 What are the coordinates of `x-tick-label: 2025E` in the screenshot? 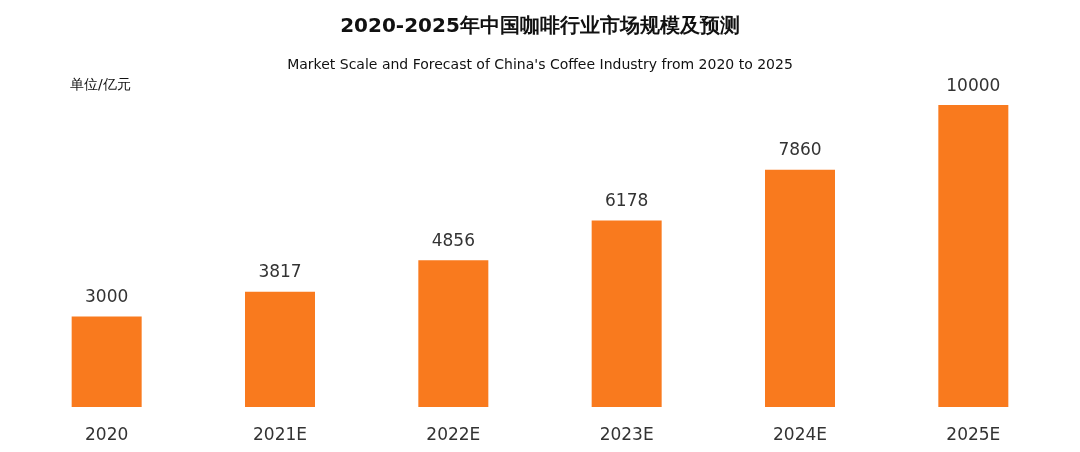 It's located at (973, 433).